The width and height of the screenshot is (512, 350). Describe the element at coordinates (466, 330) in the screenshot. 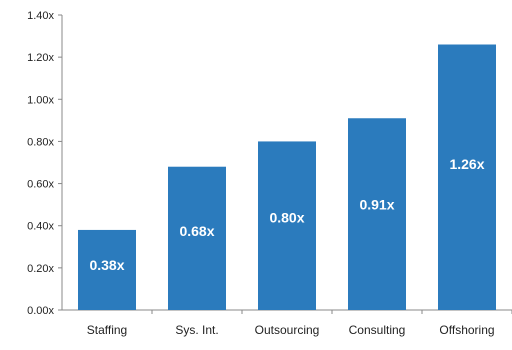

I see `x-tick-label: Offshoring` at that location.